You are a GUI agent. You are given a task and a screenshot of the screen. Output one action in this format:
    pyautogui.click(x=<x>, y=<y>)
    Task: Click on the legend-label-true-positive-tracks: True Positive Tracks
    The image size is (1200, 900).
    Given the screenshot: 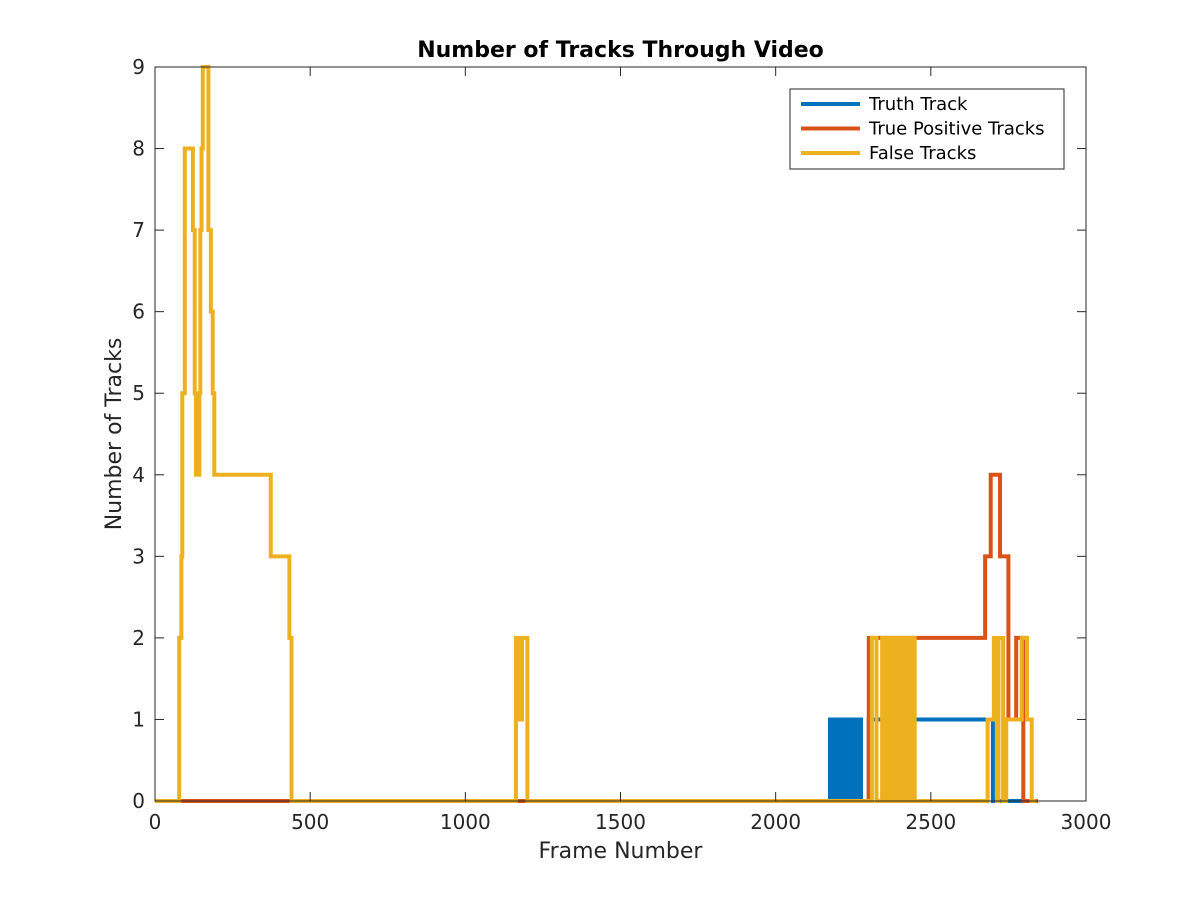 What is the action you would take?
    pyautogui.click(x=956, y=129)
    